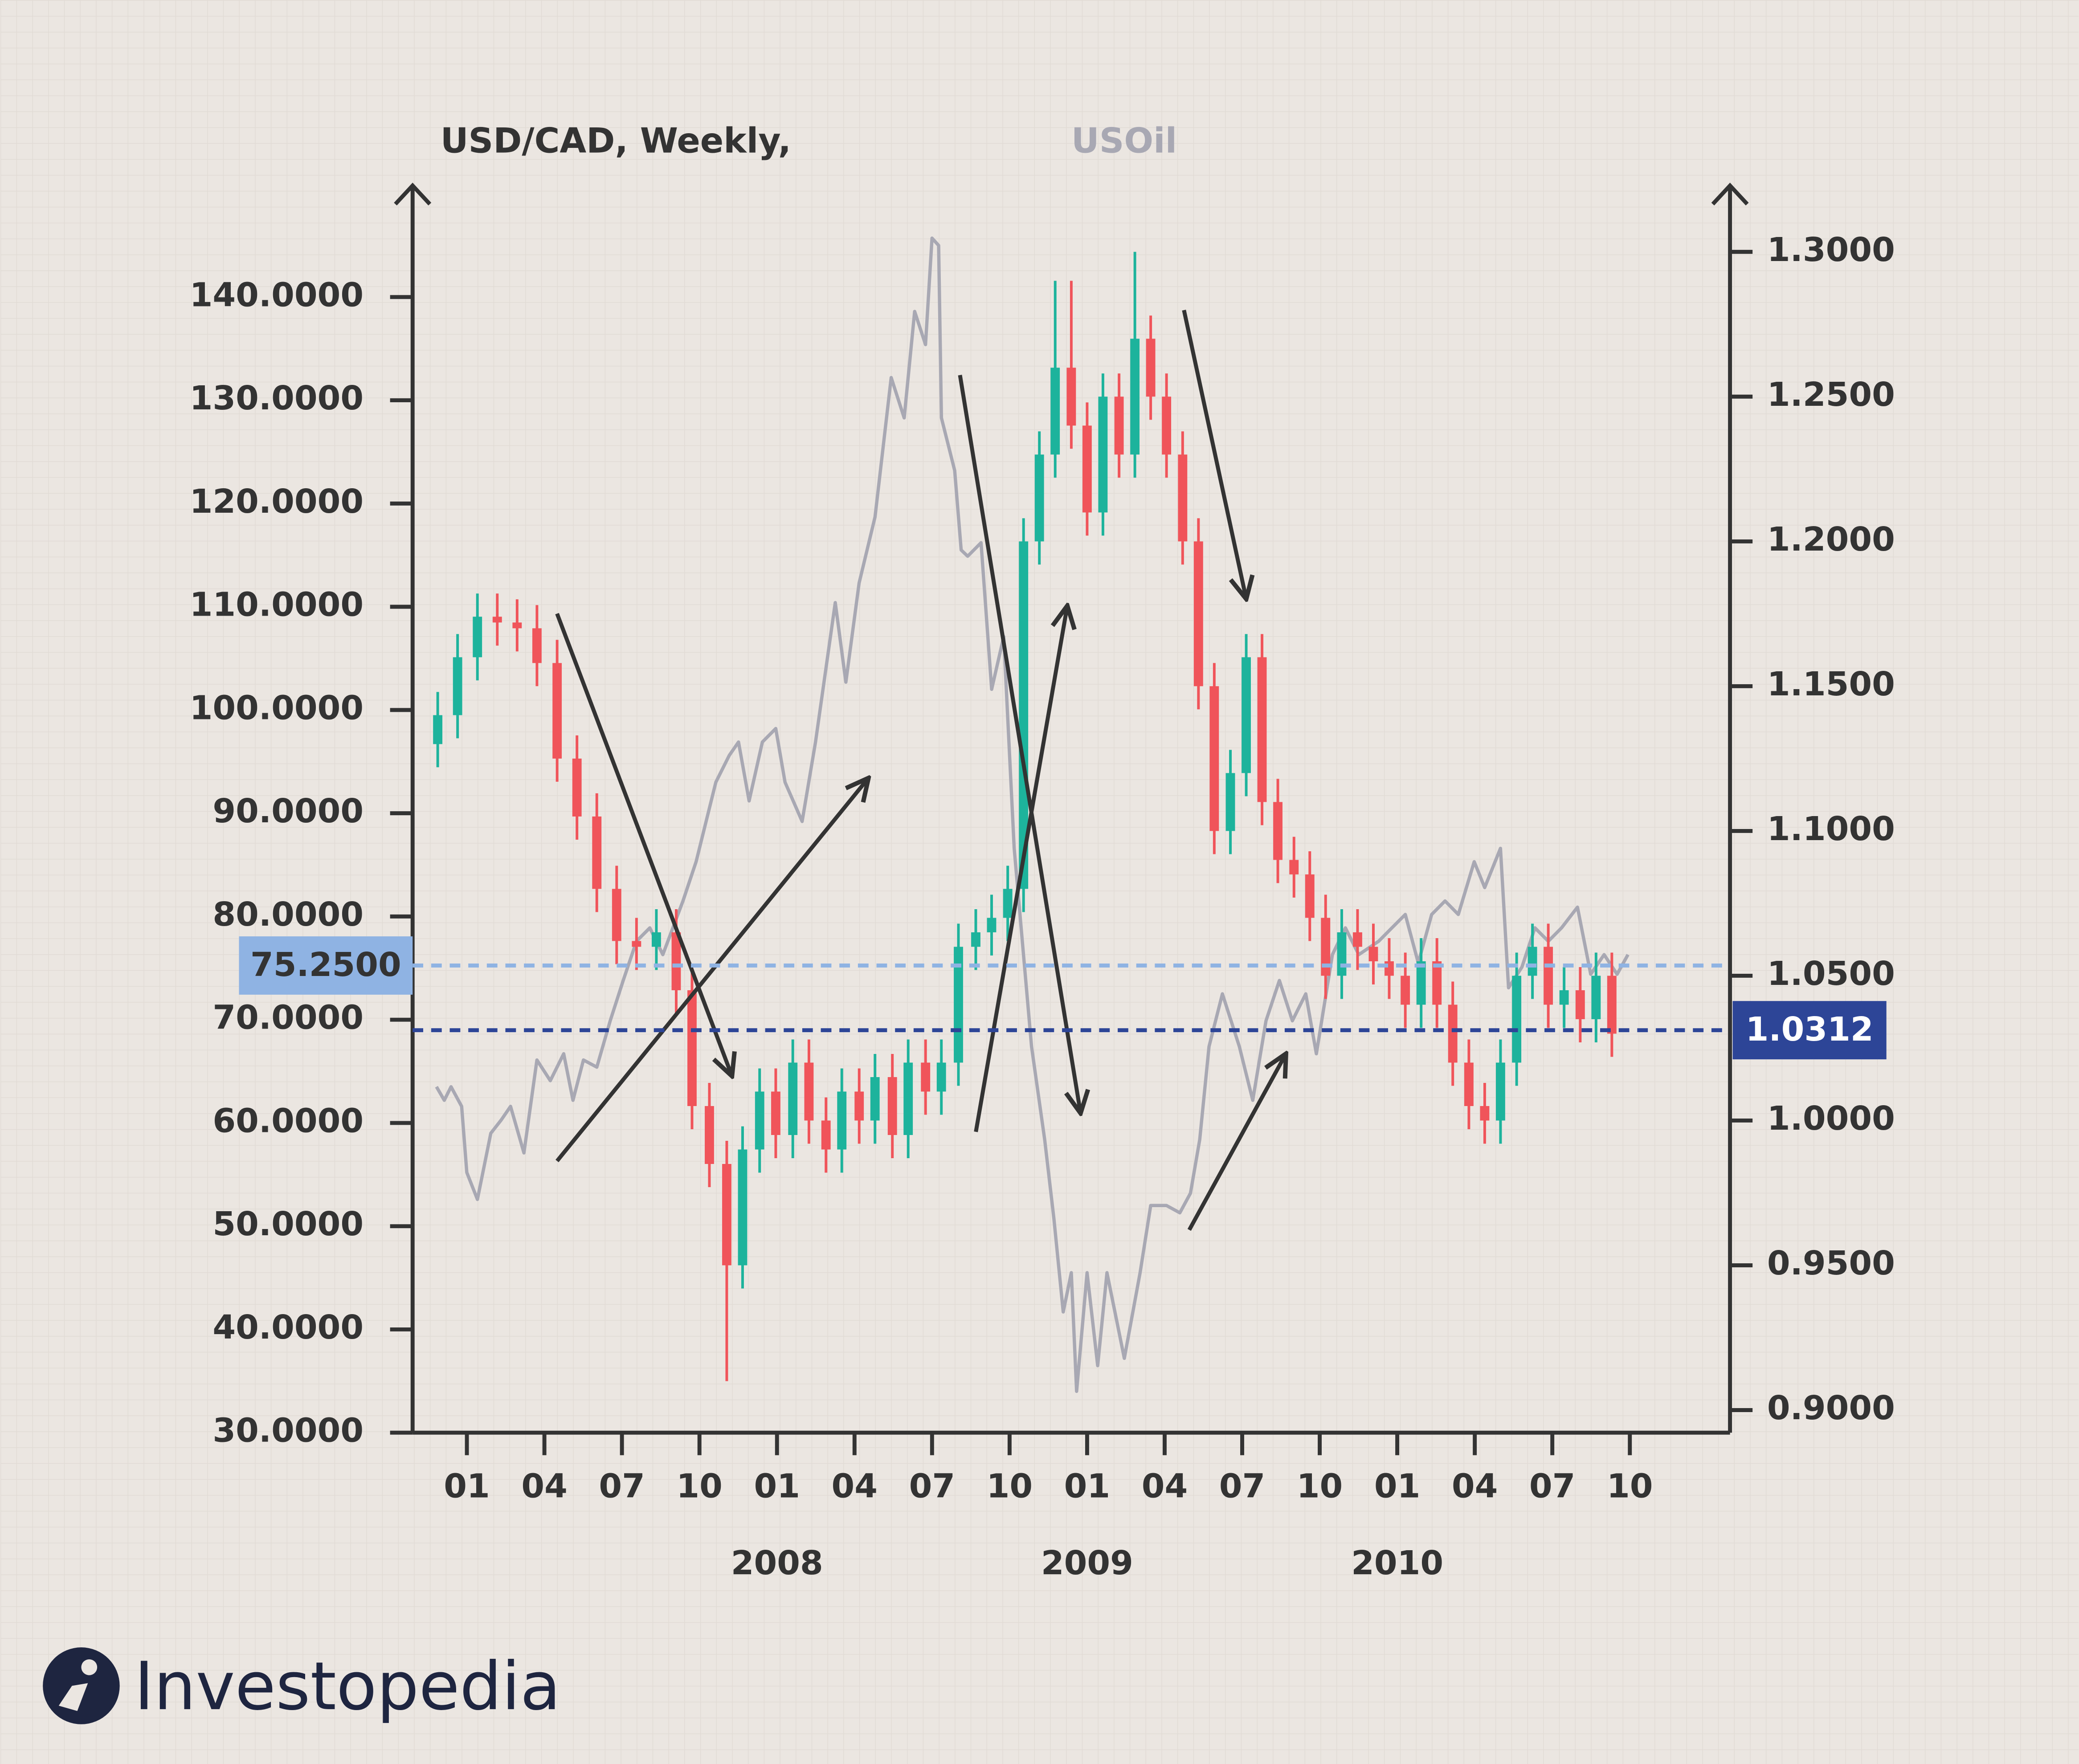 This screenshot has height=1764, width=2079. Describe the element at coordinates (288, 914) in the screenshot. I see `y-tick-label: 80.0000` at that location.